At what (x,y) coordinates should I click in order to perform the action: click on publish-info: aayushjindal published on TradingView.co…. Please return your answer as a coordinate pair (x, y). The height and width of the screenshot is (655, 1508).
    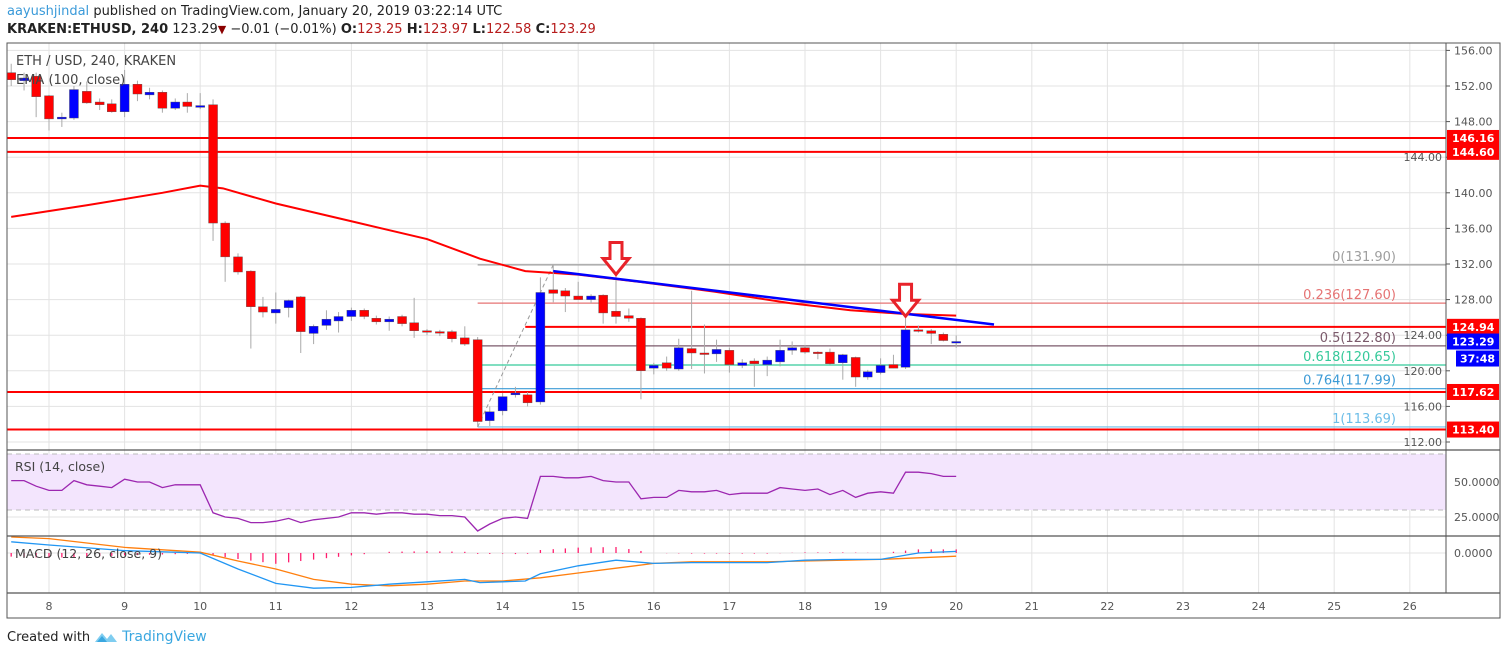
    Looking at the image, I should click on (254, 11).